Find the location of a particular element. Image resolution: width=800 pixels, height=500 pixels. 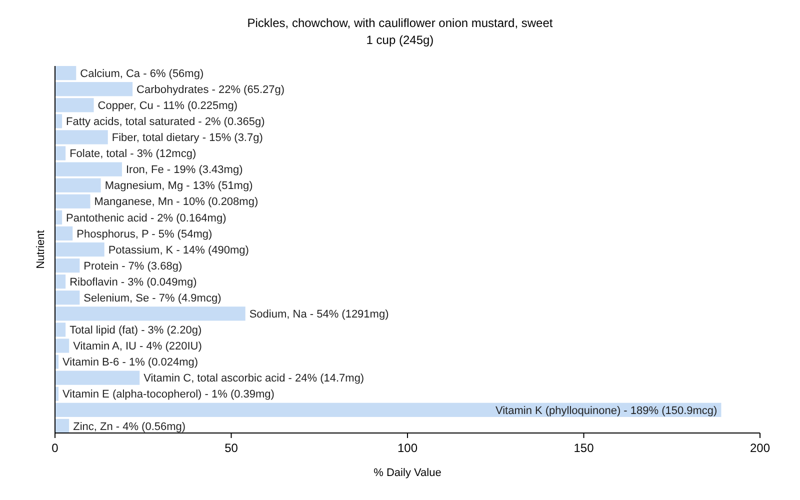

y-tick-label: Carbohydrates - 22% (65.27g) is located at coordinates (210, 90).